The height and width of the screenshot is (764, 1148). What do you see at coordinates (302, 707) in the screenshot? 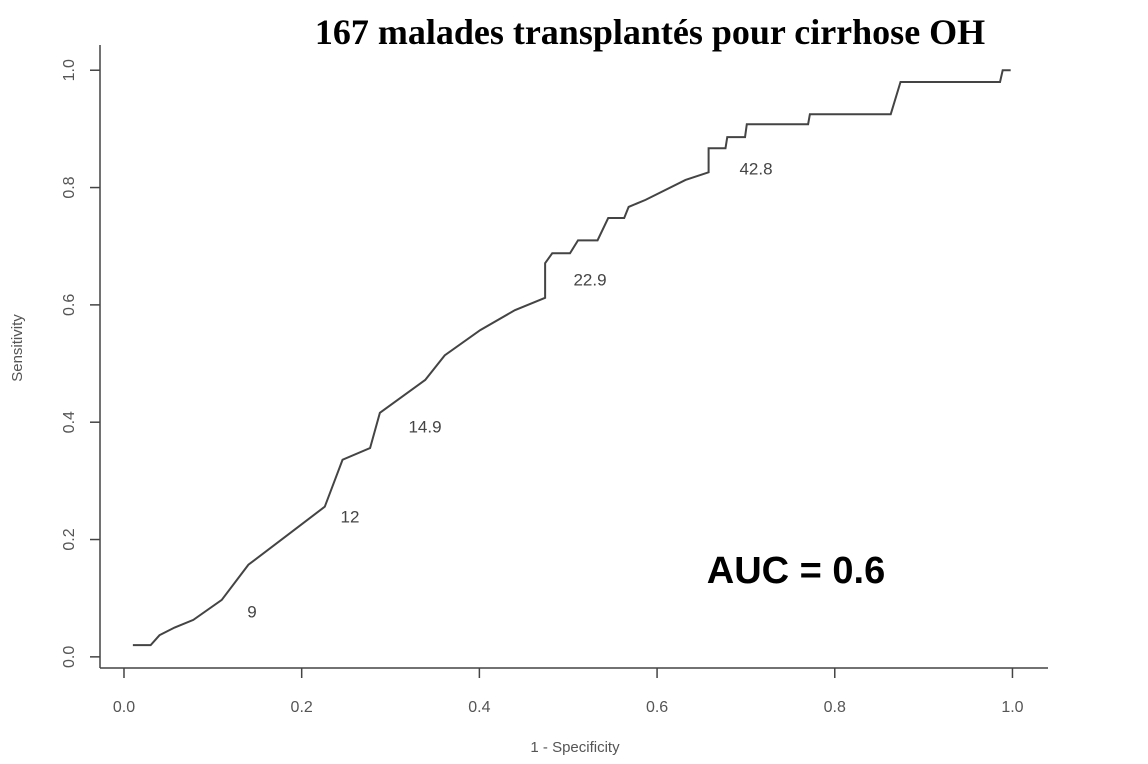
I see `x-tick-label: 0.2` at bounding box center [302, 707].